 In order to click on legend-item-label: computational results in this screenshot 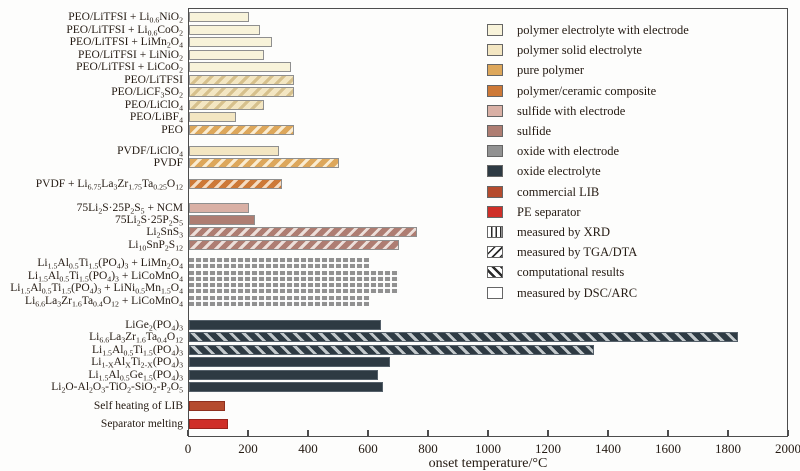, I will do `click(571, 272)`.